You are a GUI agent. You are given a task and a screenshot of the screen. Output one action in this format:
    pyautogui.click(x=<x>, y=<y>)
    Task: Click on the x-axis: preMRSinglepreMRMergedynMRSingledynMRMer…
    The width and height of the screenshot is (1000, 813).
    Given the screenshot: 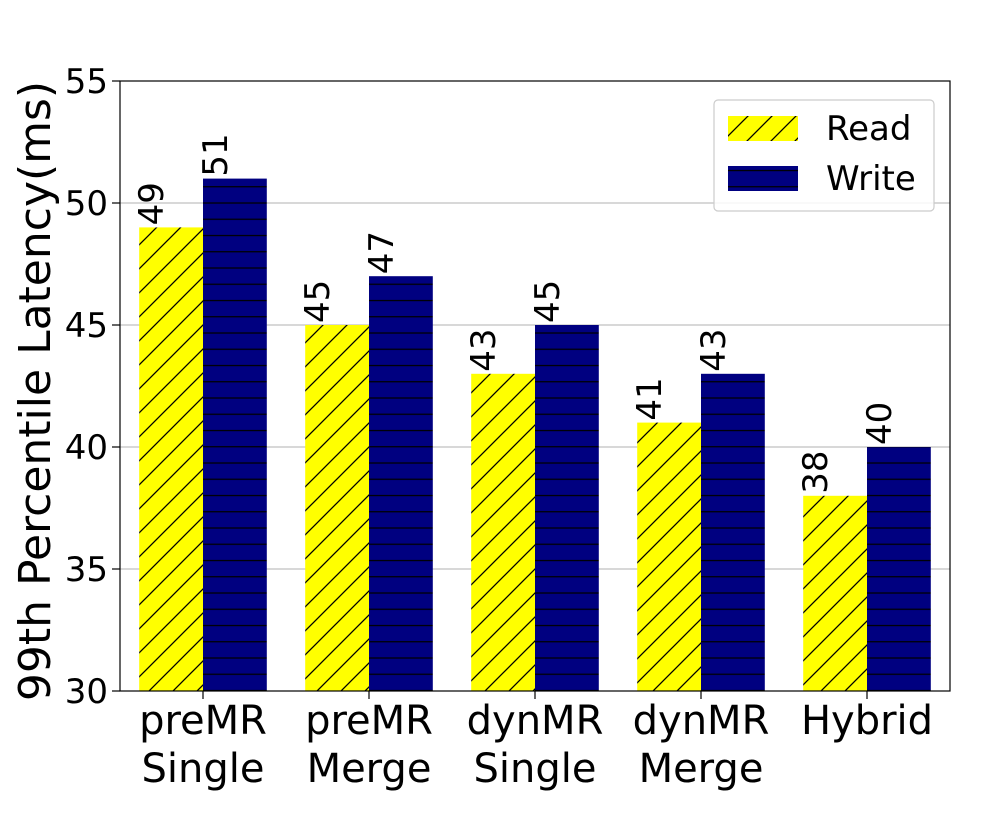 What is the action you would take?
    pyautogui.click(x=536, y=741)
    